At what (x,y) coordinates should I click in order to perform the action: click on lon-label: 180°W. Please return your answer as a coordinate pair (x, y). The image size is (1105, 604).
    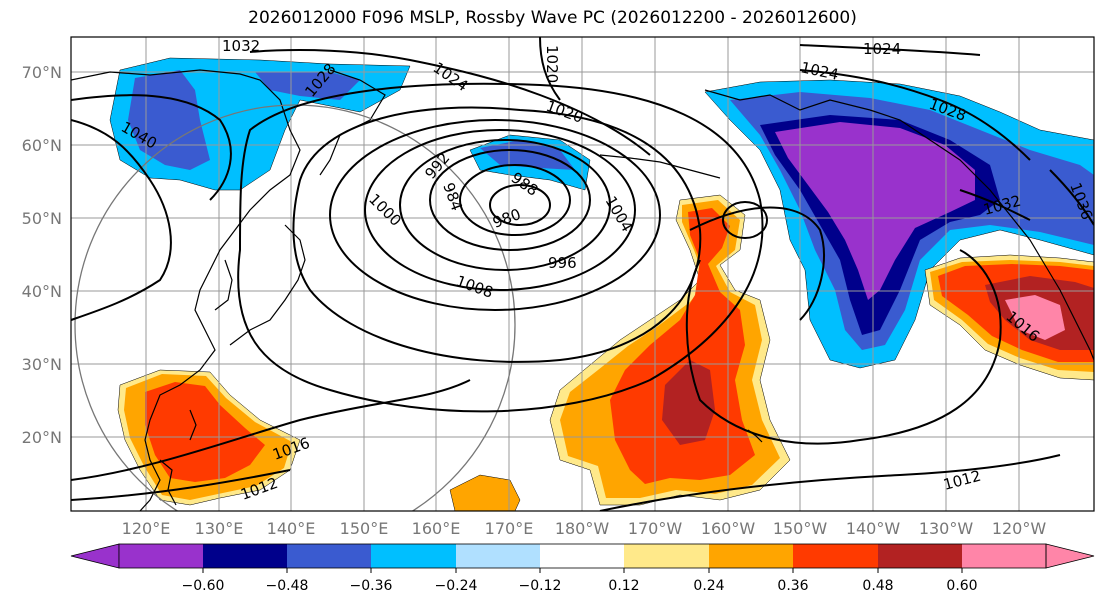
    Looking at the image, I should click on (582, 528).